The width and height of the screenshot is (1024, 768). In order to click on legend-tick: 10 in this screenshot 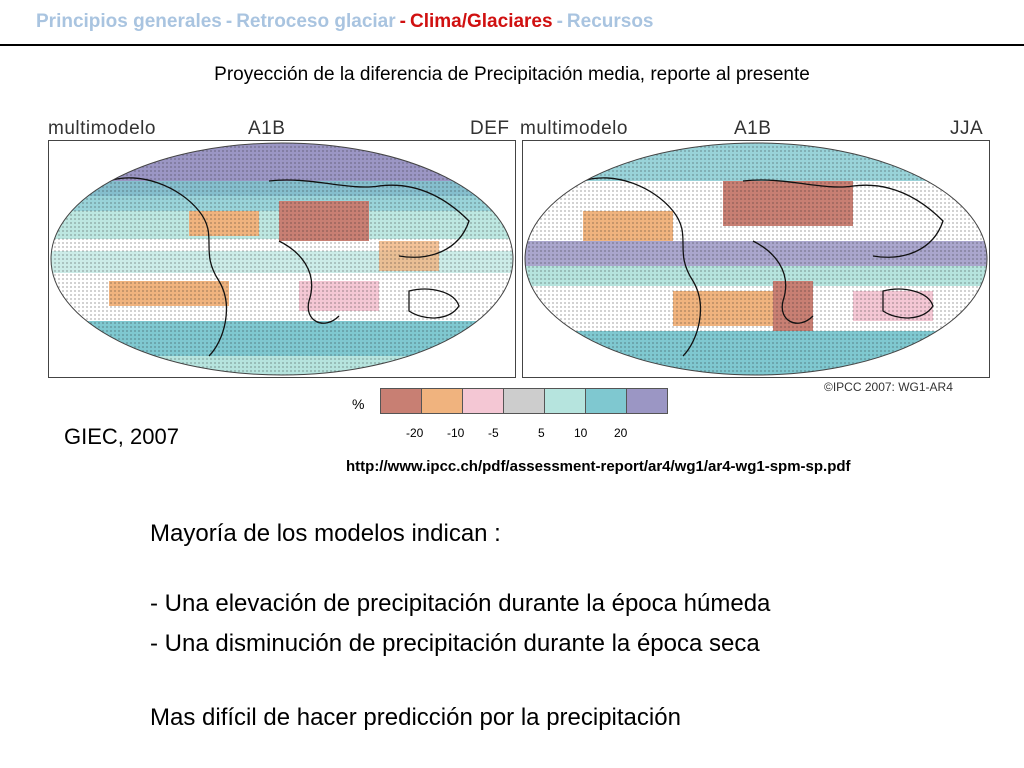, I will do `click(581, 433)`.